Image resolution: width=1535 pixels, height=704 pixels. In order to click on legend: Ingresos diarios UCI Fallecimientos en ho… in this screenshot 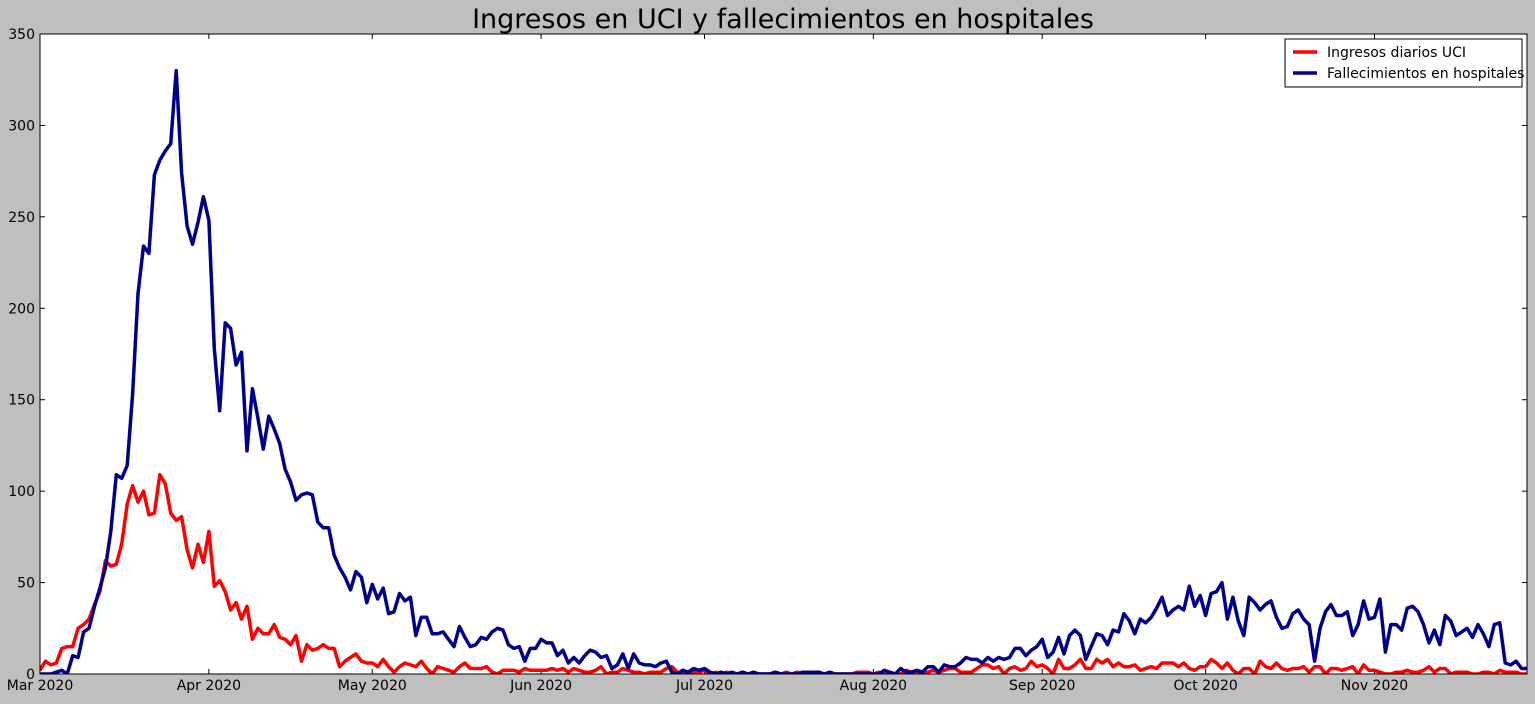, I will do `click(1404, 63)`.